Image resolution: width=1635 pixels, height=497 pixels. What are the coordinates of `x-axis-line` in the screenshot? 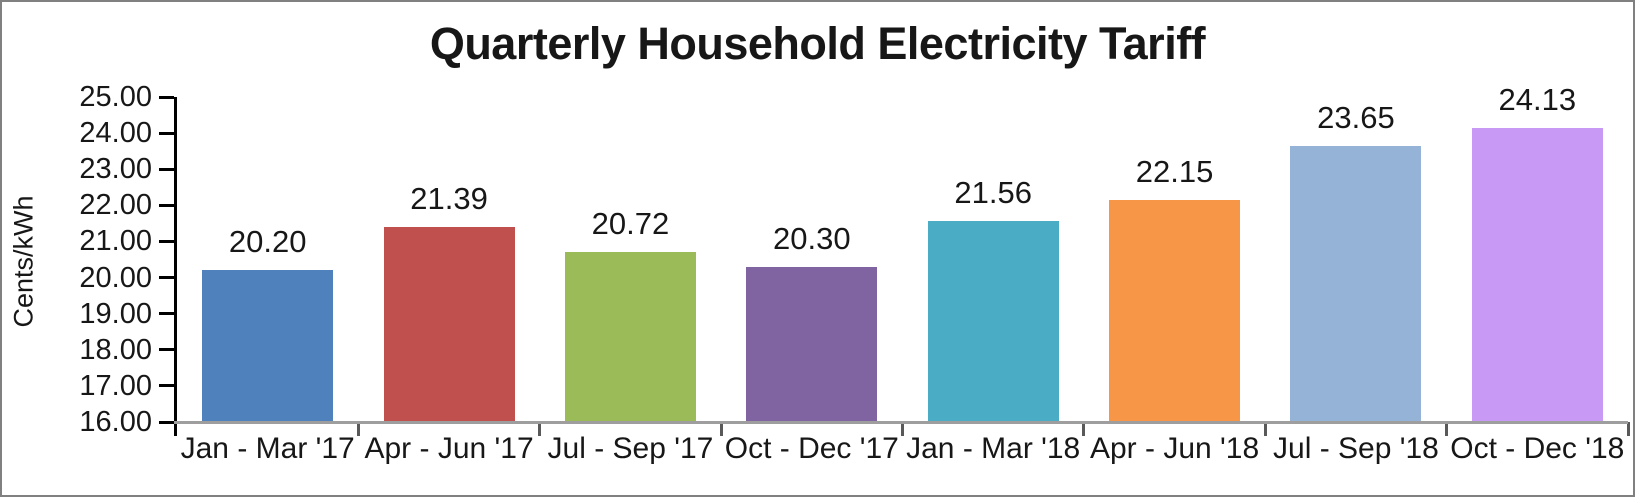 It's located at (901, 422).